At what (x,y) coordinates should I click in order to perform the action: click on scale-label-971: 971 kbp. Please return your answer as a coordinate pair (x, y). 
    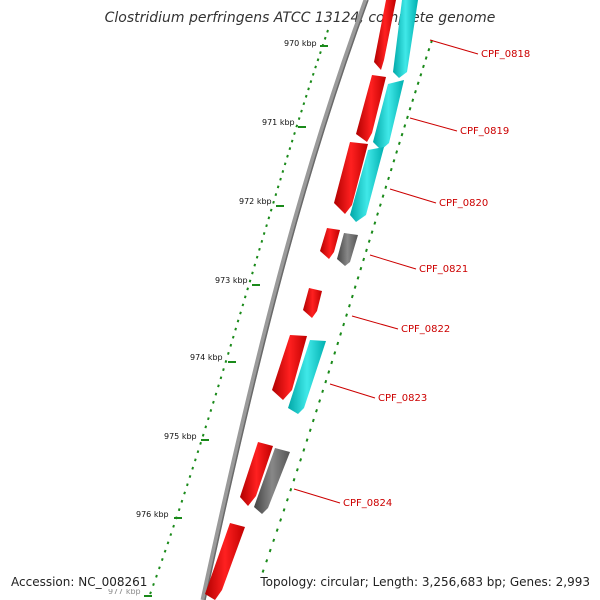
    Looking at the image, I should click on (278, 122).